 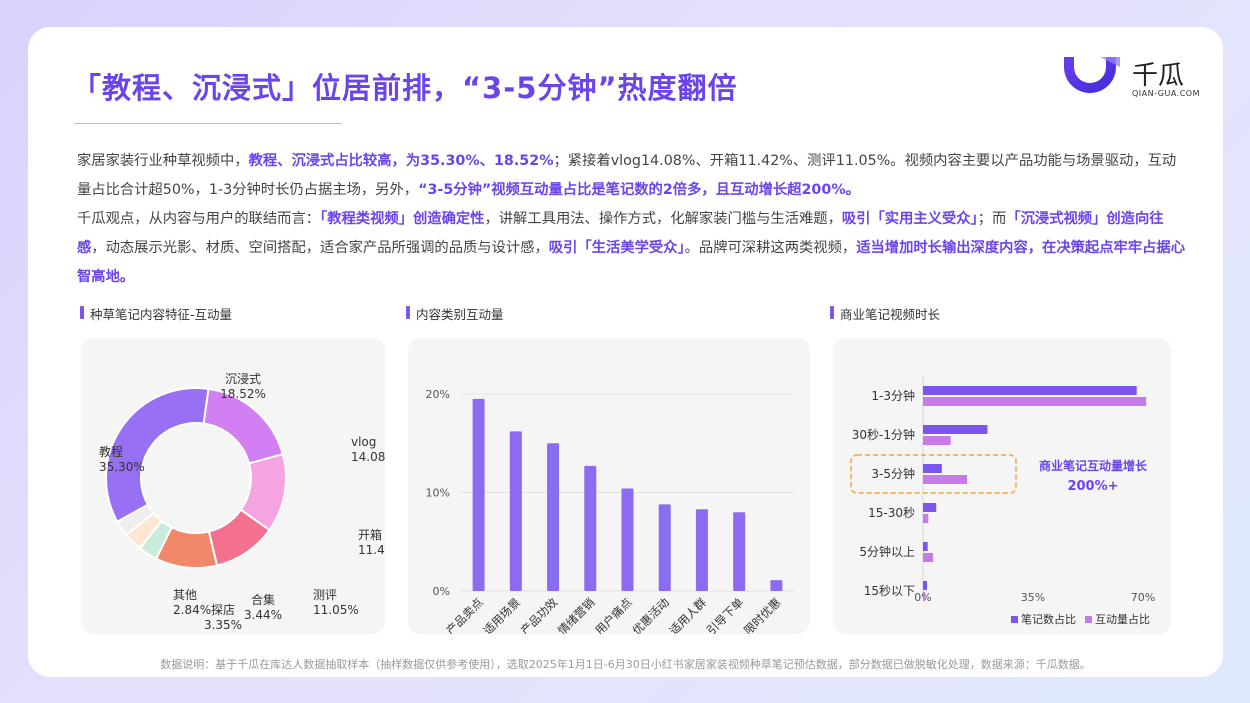 I want to click on donut-section-title: 种草笔记内容特征-互动量, so click(x=156, y=313).